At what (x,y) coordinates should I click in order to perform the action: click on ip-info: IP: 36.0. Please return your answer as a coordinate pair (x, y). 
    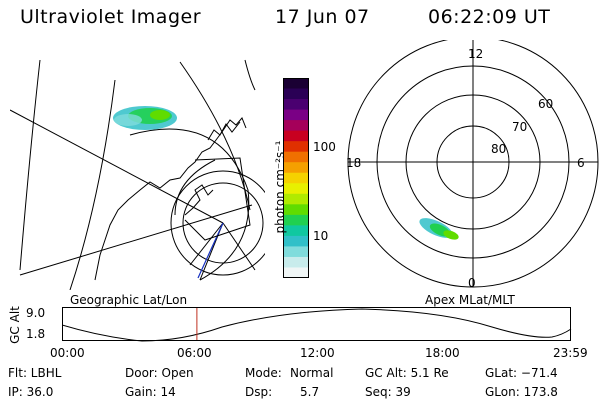
    Looking at the image, I should click on (31, 392).